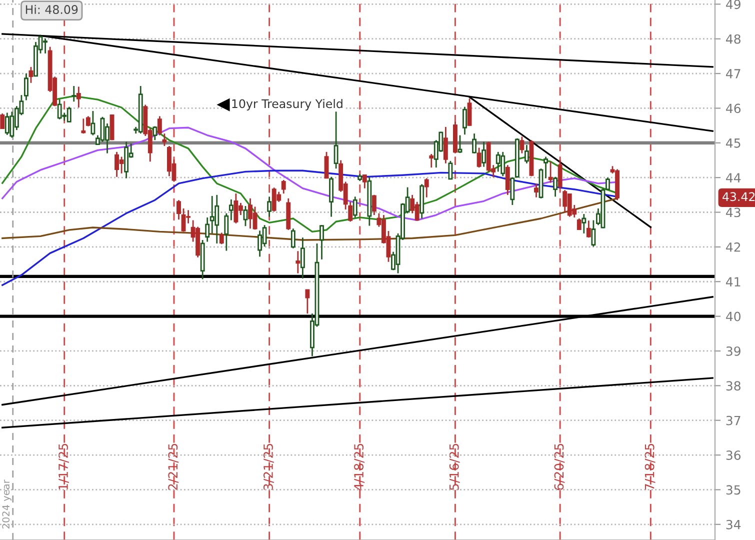  Describe the element at coordinates (733, 73) in the screenshot. I see `y-tick-label: 47` at that location.